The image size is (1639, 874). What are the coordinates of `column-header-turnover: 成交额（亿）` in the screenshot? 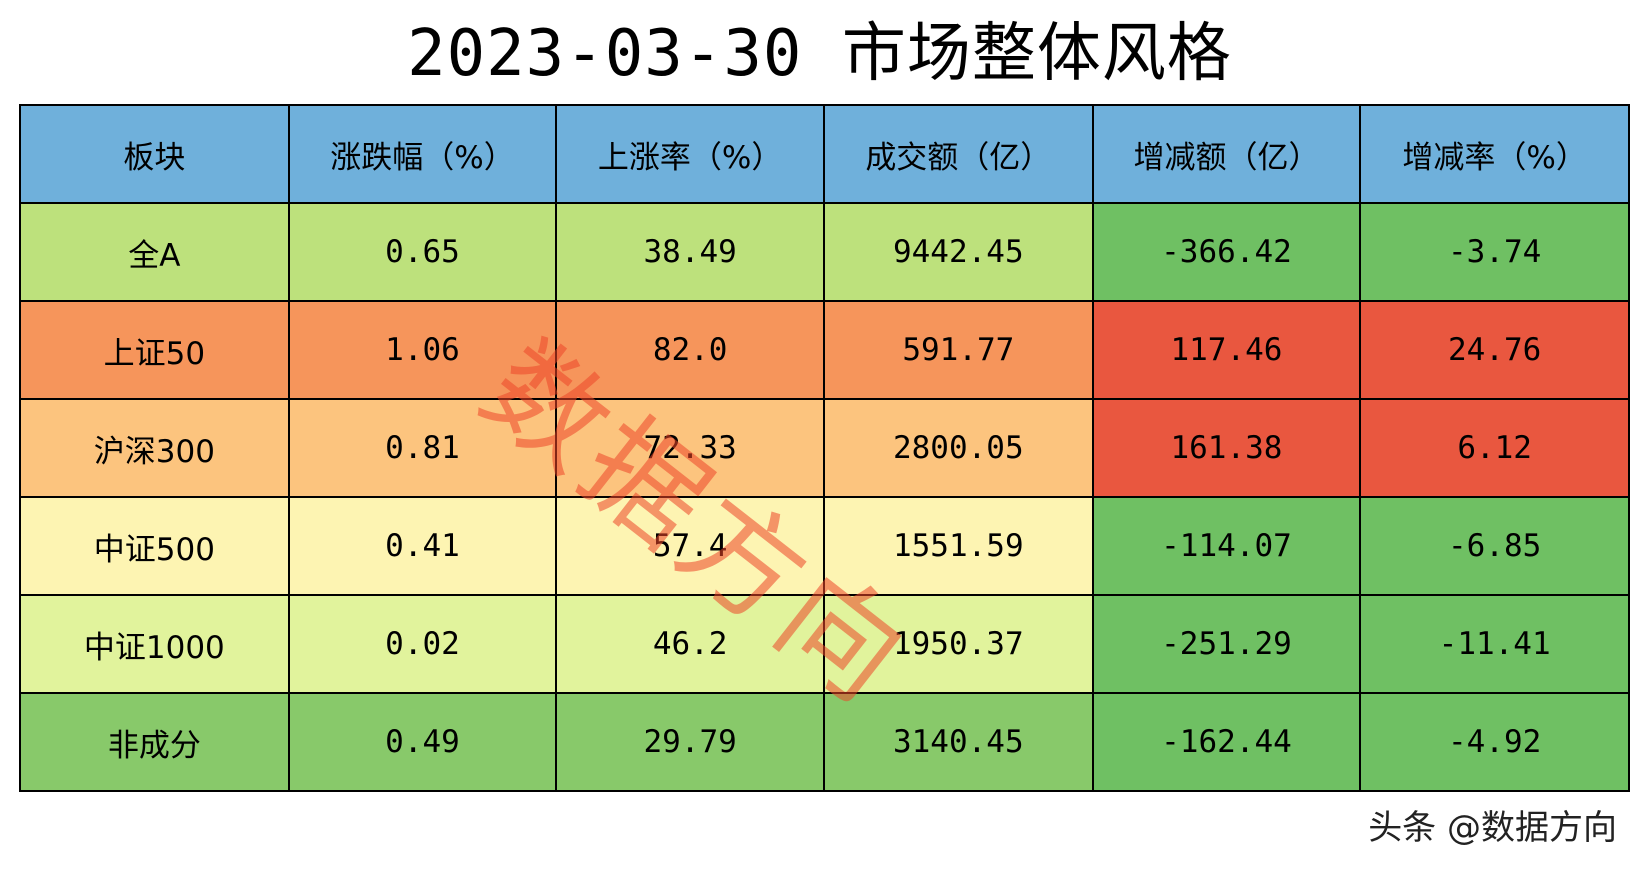 It's located at (958, 154).